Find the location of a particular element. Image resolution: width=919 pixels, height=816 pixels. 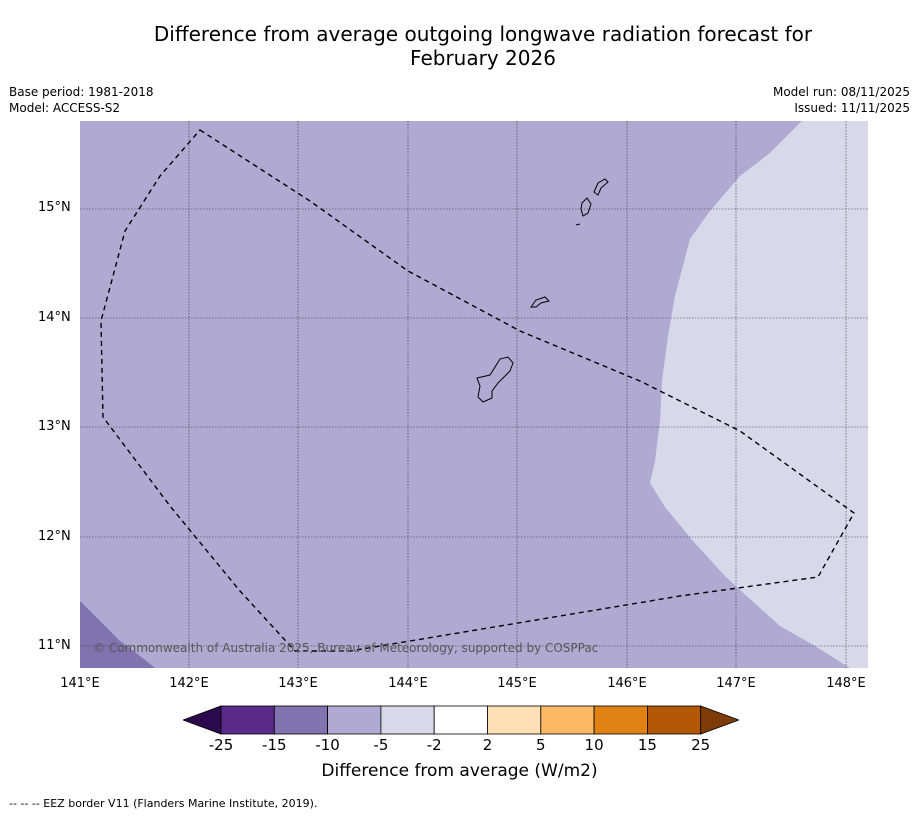

lon-label-146e: 146°E is located at coordinates (627, 683).